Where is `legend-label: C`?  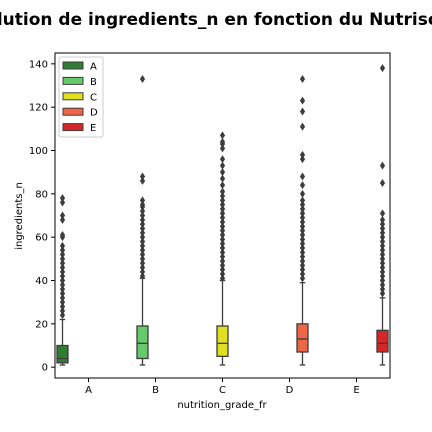 legend-label: C is located at coordinates (93, 97).